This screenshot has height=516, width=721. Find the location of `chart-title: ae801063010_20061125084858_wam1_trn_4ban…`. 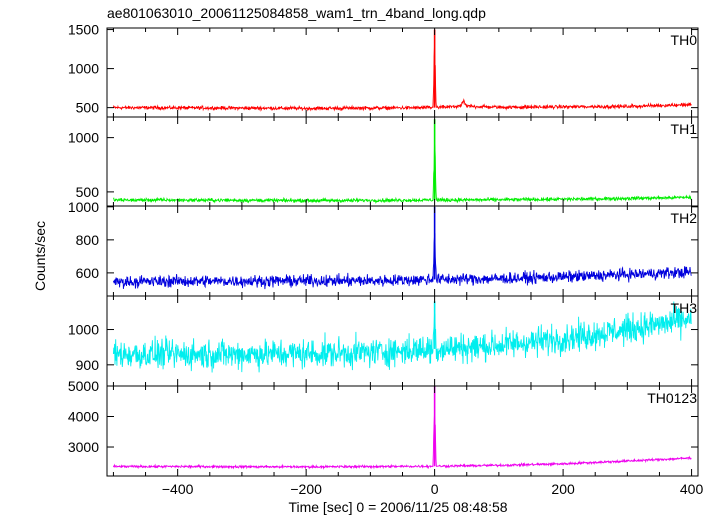

chart-title: ae801063010_20061125084858_wam1_trn_4ban… is located at coordinates (296, 13).